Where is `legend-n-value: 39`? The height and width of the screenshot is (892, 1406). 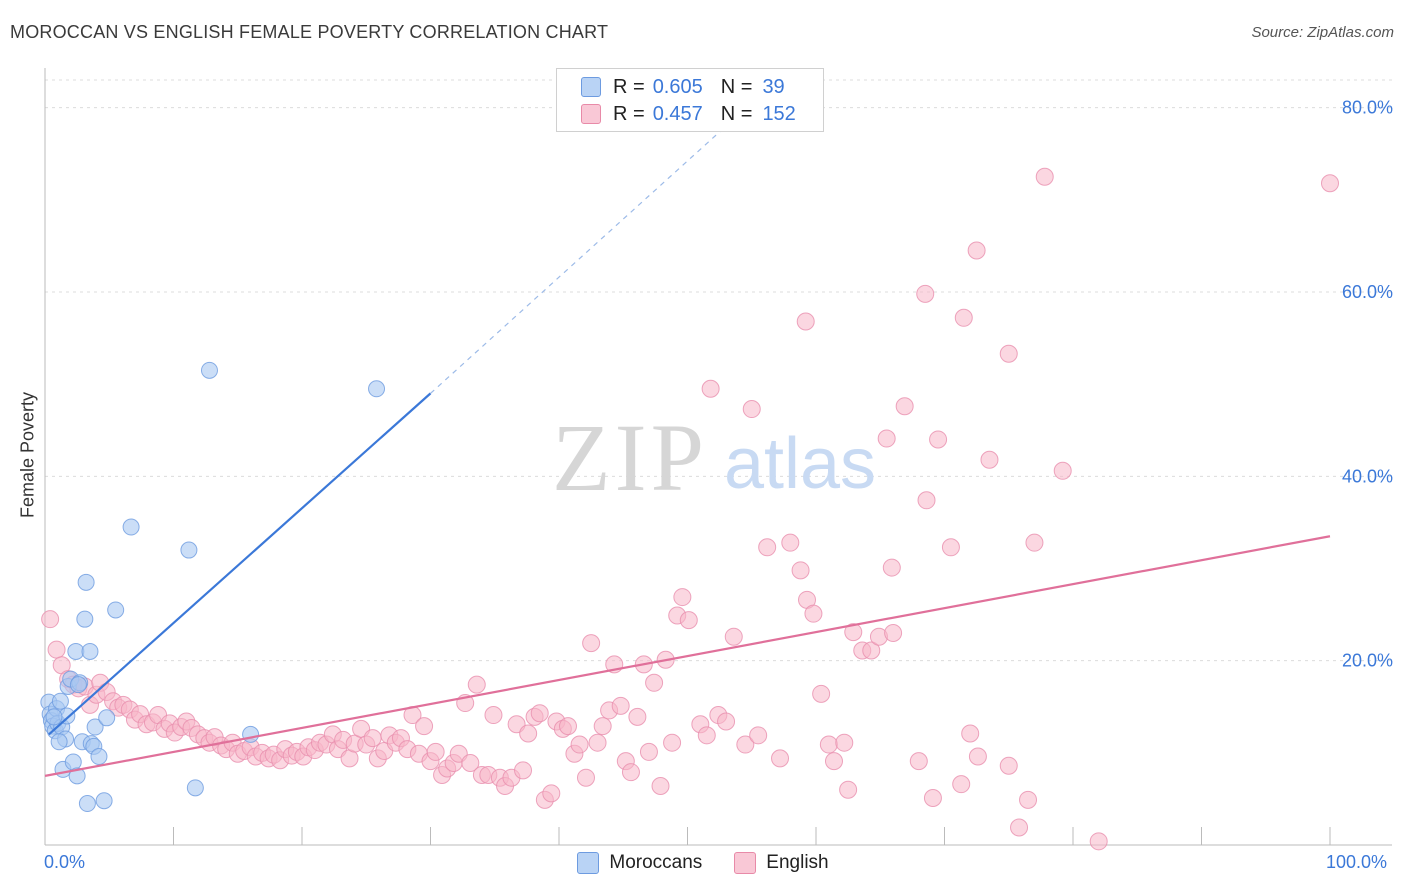
legend-n-value: 39 is located at coordinates (773, 86).